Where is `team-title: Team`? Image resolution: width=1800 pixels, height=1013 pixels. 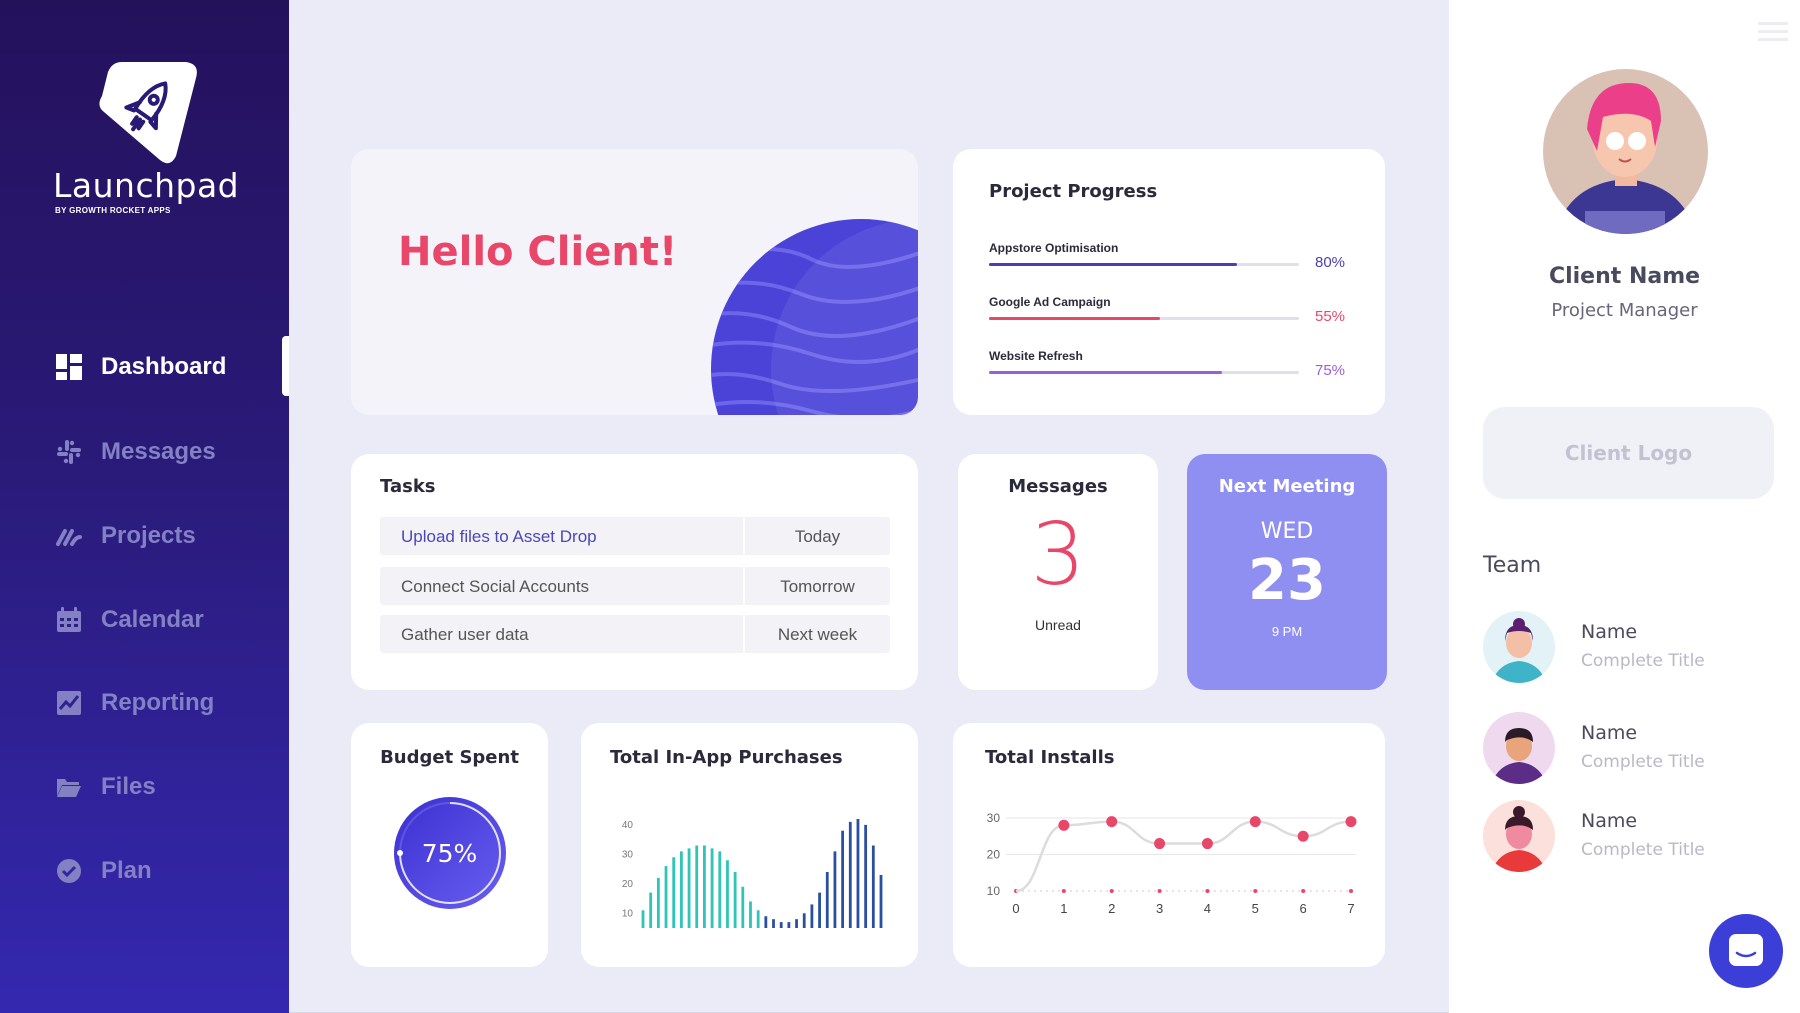
team-title: Team is located at coordinates (1512, 565).